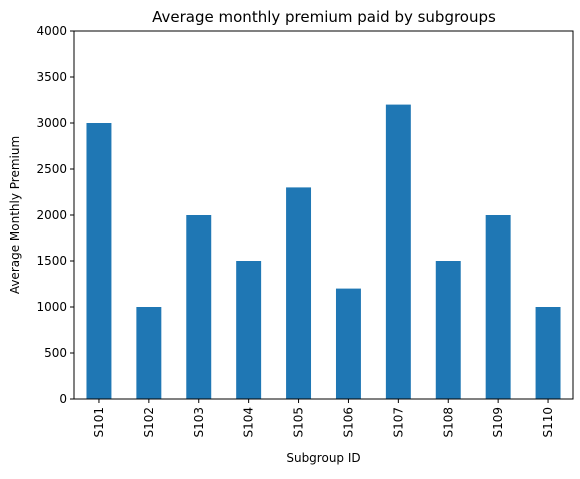 This screenshot has width=580, height=479. What do you see at coordinates (249, 422) in the screenshot?
I see `x-tick-label: S104` at bounding box center [249, 422].